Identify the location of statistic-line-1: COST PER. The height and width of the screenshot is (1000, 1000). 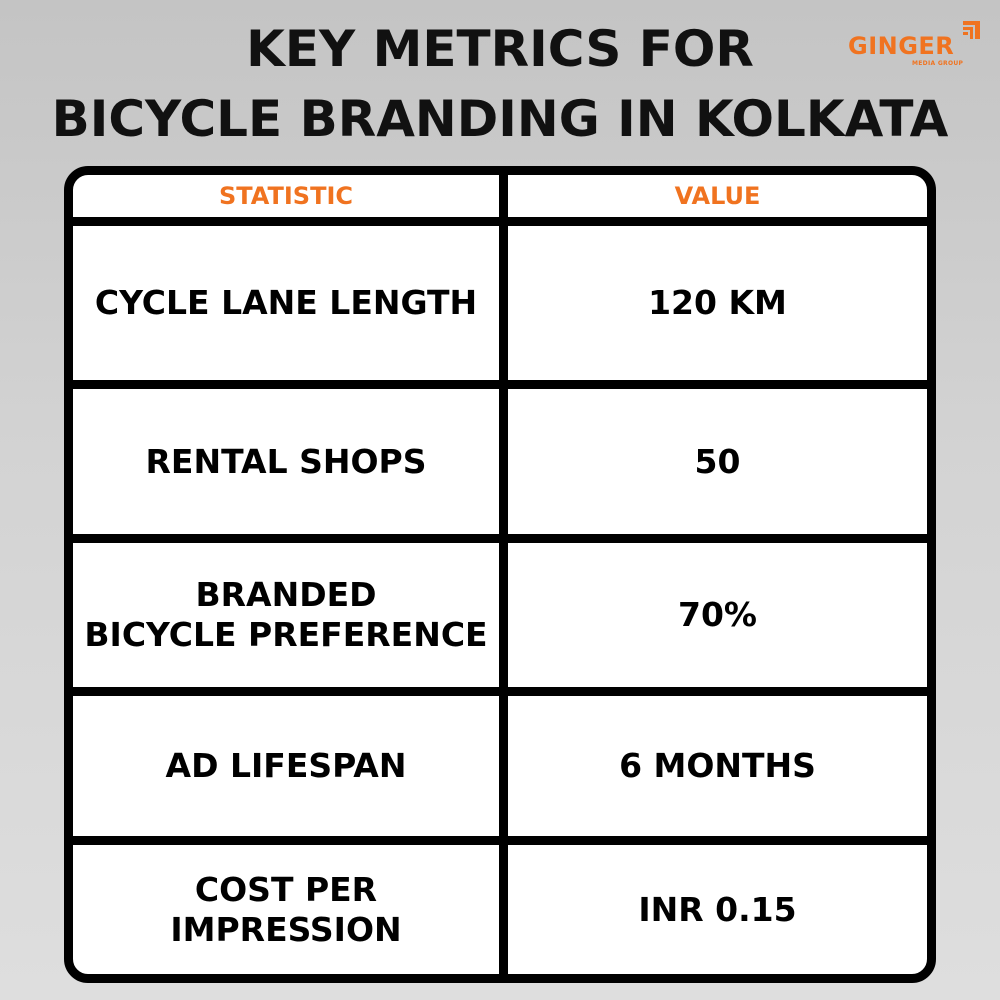
(286, 889).